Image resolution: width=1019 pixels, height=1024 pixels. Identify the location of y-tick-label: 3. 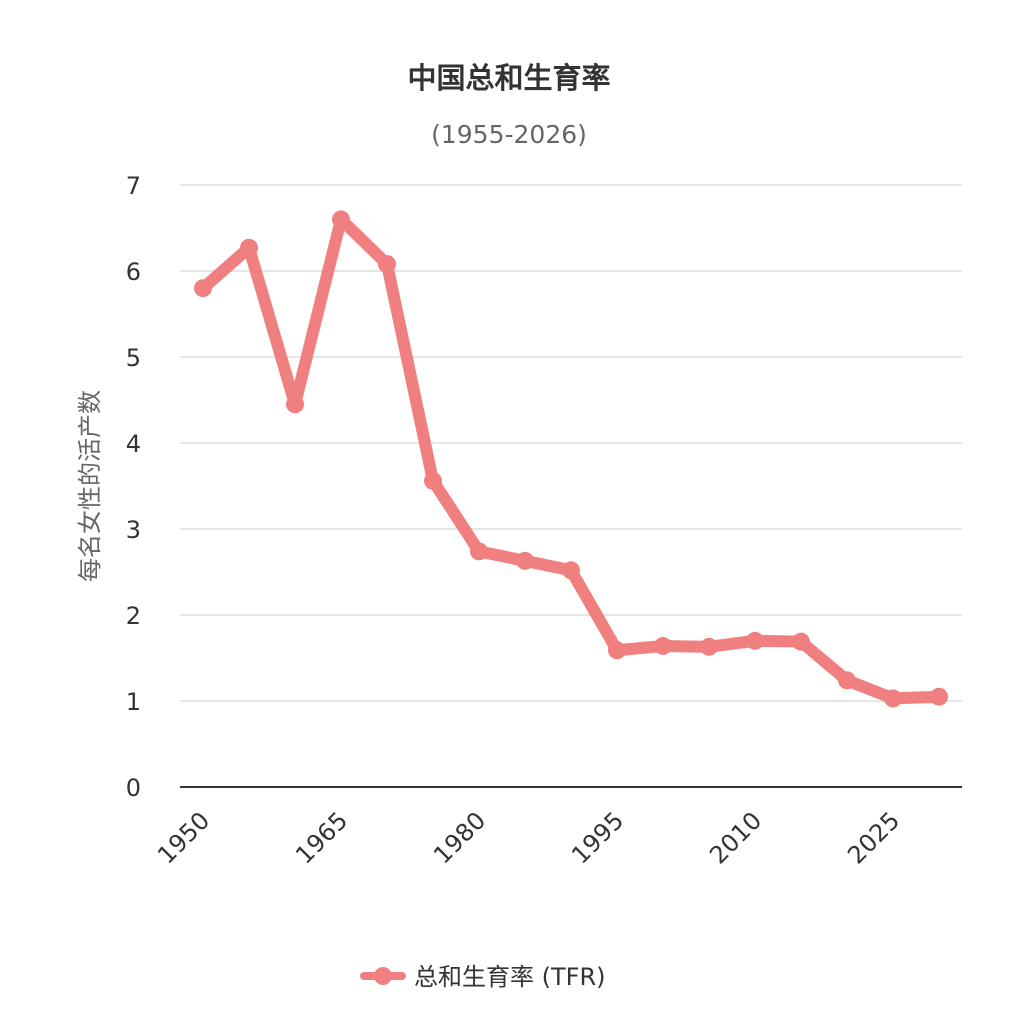
(133, 530).